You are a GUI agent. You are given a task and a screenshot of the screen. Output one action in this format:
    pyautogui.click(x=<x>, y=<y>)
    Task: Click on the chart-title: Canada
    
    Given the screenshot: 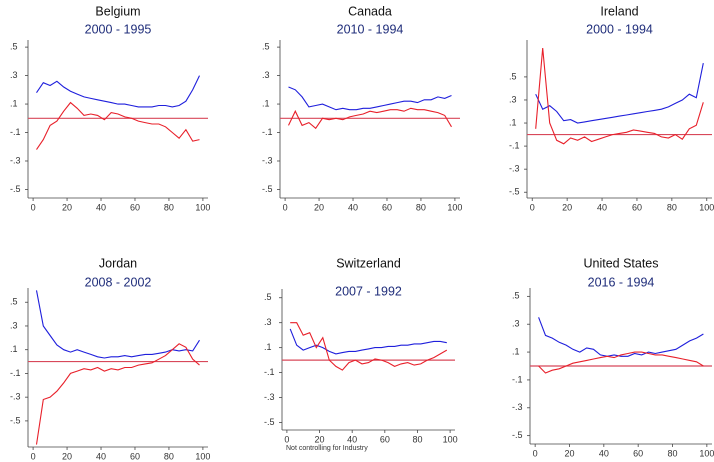 What is the action you would take?
    pyautogui.click(x=370, y=11)
    